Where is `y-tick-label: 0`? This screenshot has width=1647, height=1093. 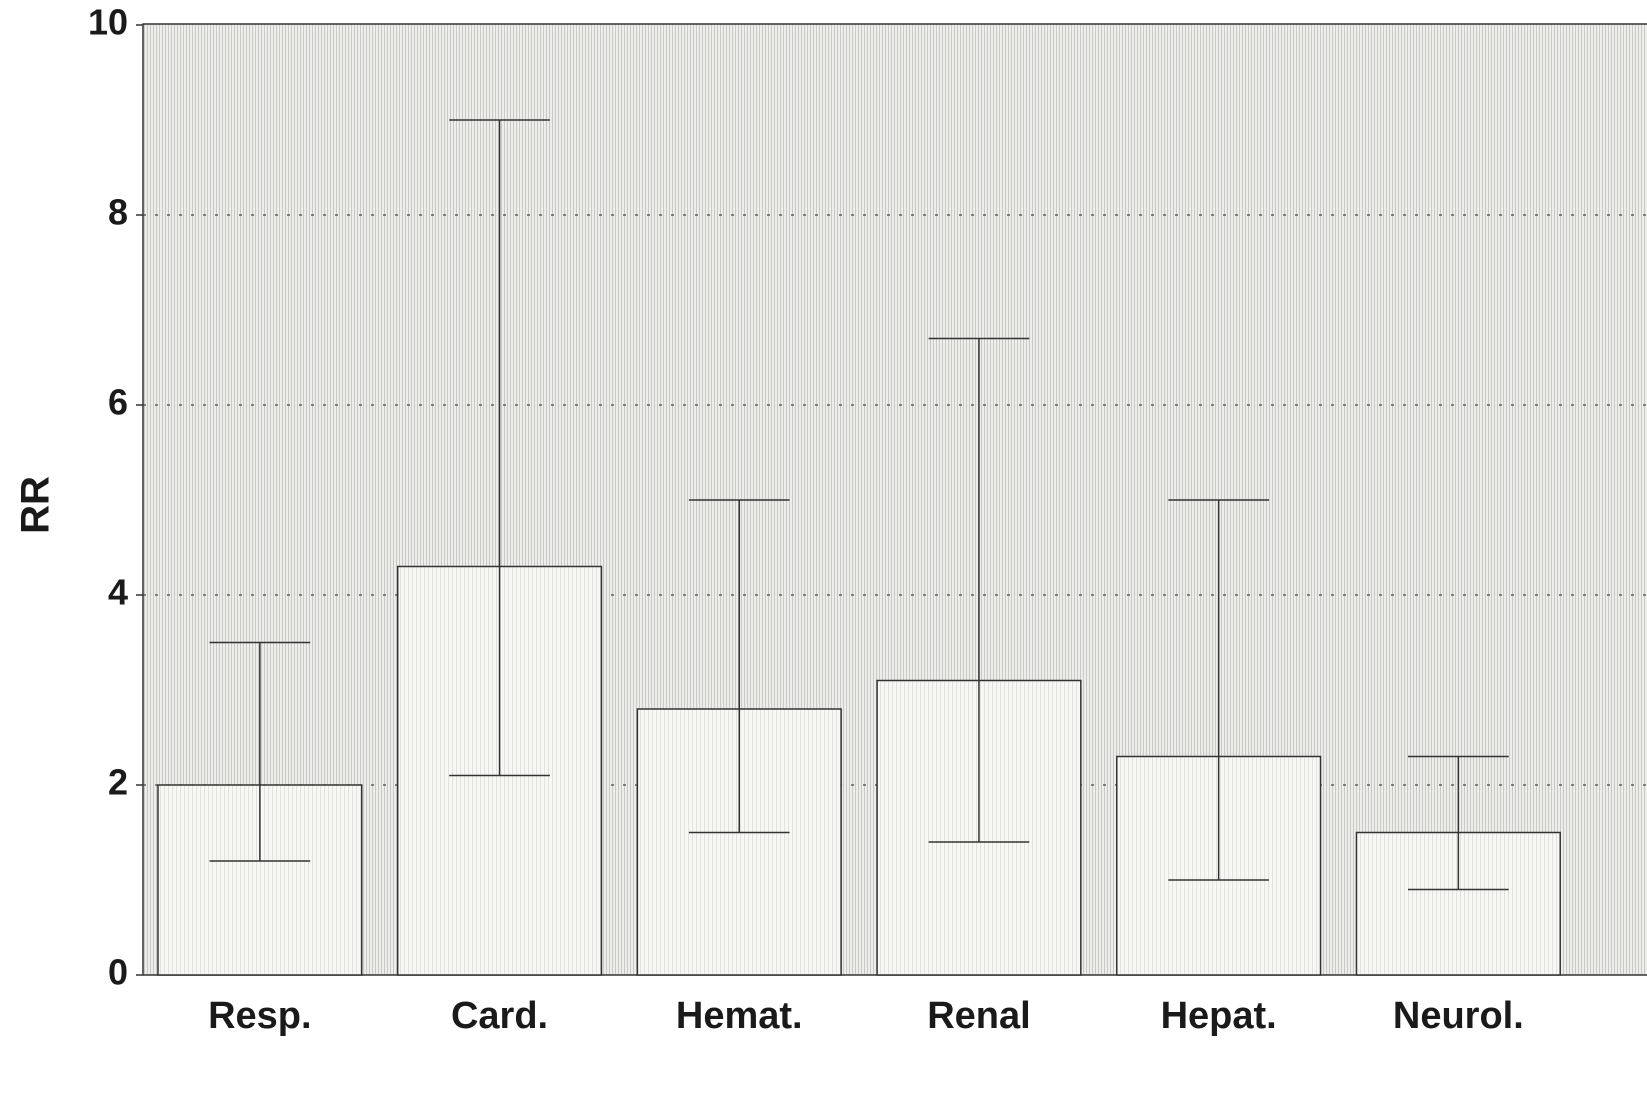
y-tick-label: 0 is located at coordinates (118, 972).